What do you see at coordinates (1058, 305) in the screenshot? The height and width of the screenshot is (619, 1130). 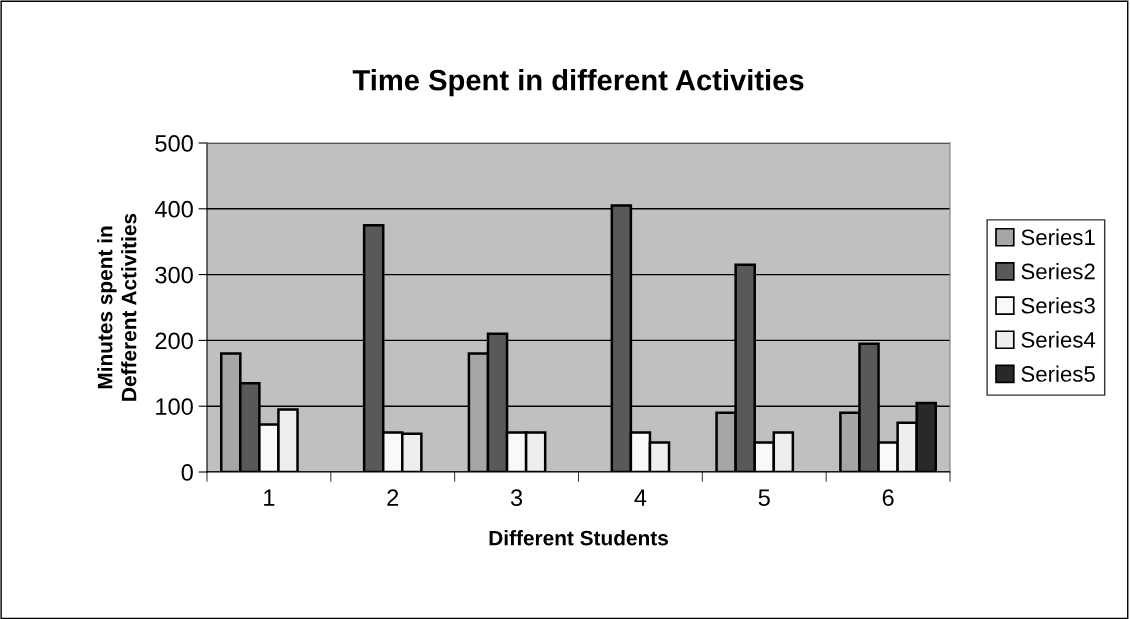 I see `legend-label: Series3` at bounding box center [1058, 305].